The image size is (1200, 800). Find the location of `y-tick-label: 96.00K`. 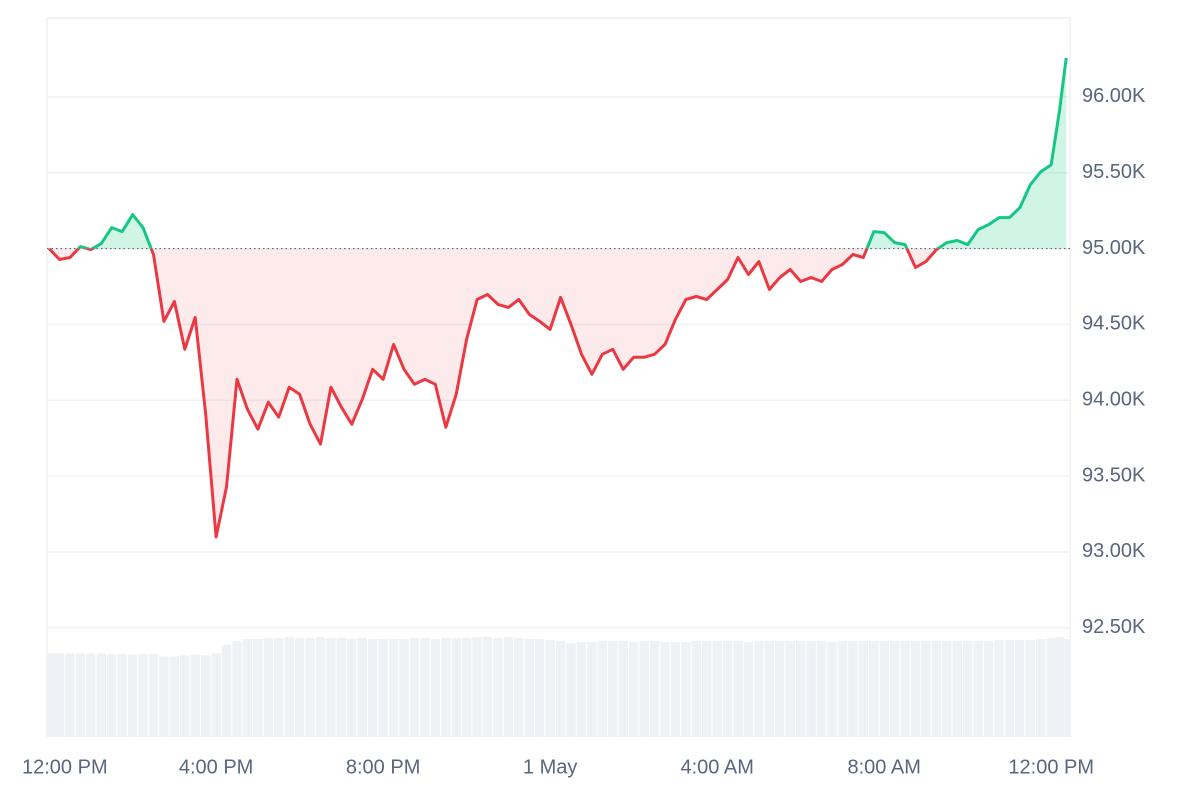

y-tick-label: 96.00K is located at coordinates (1114, 96).